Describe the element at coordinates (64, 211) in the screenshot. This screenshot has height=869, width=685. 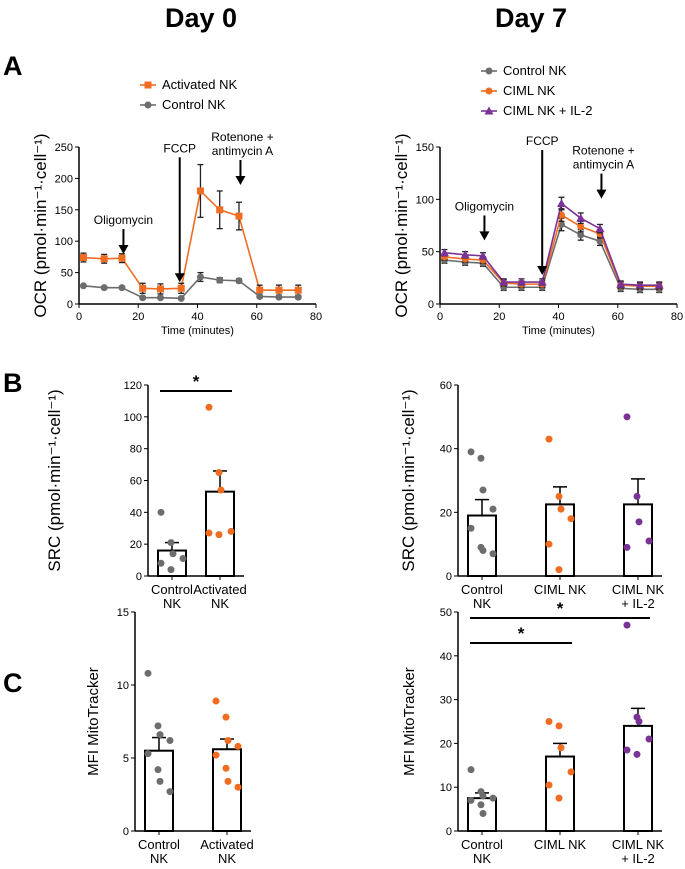
I see `a0-y-tick-label: 150` at that location.